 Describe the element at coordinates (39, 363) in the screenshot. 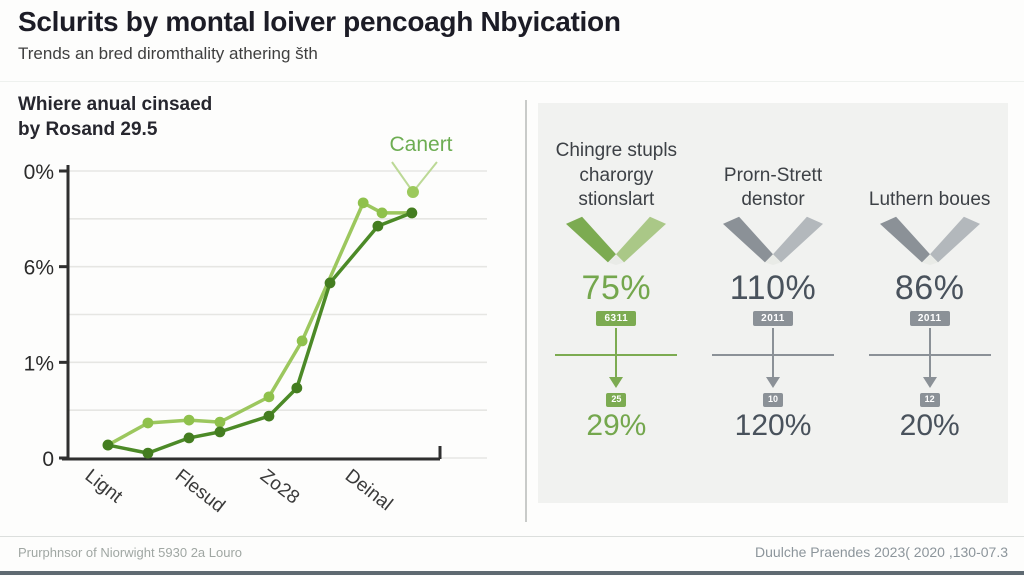

I see `y-tick-label: 1%` at that location.